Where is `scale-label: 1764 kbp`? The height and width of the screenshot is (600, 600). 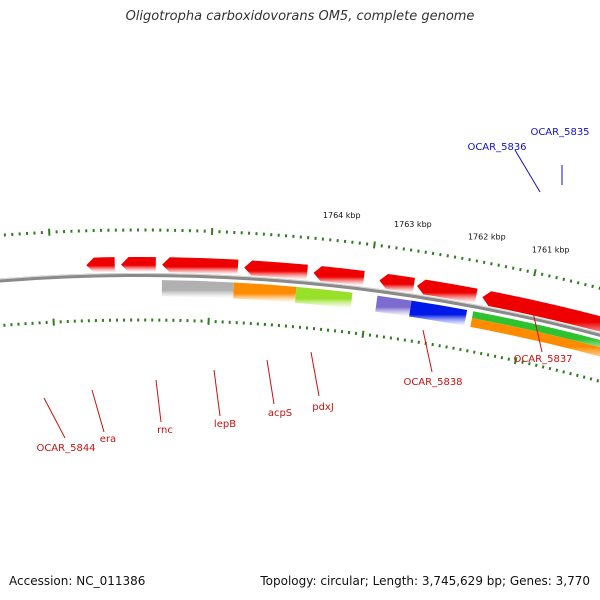 scale-label: 1764 kbp is located at coordinates (342, 215).